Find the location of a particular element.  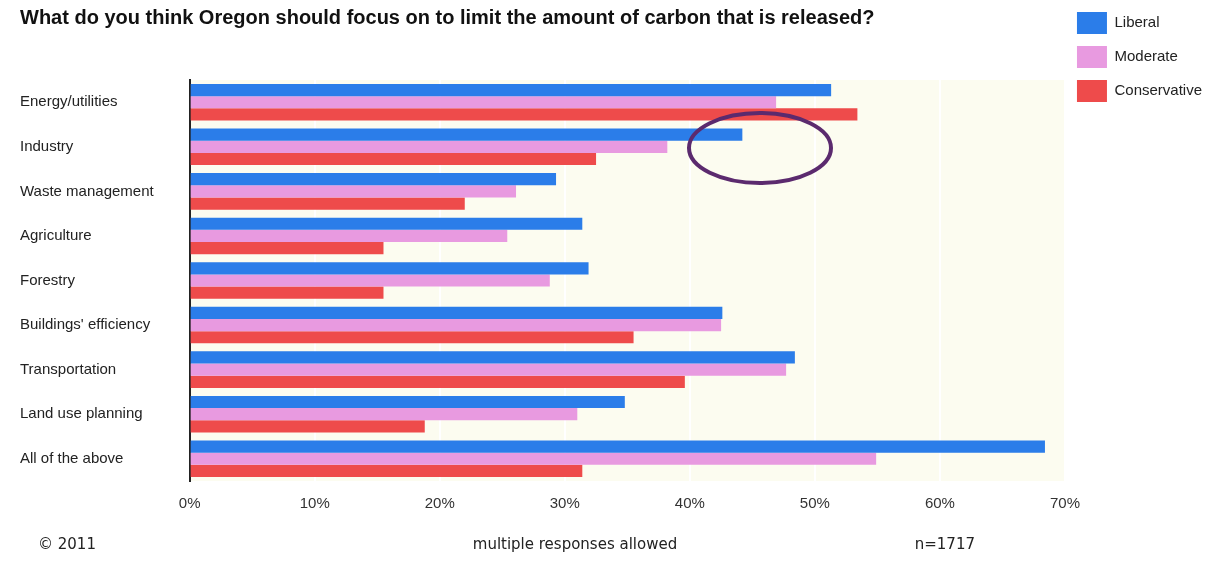

y-tick-label: Industry is located at coordinates (47, 145).